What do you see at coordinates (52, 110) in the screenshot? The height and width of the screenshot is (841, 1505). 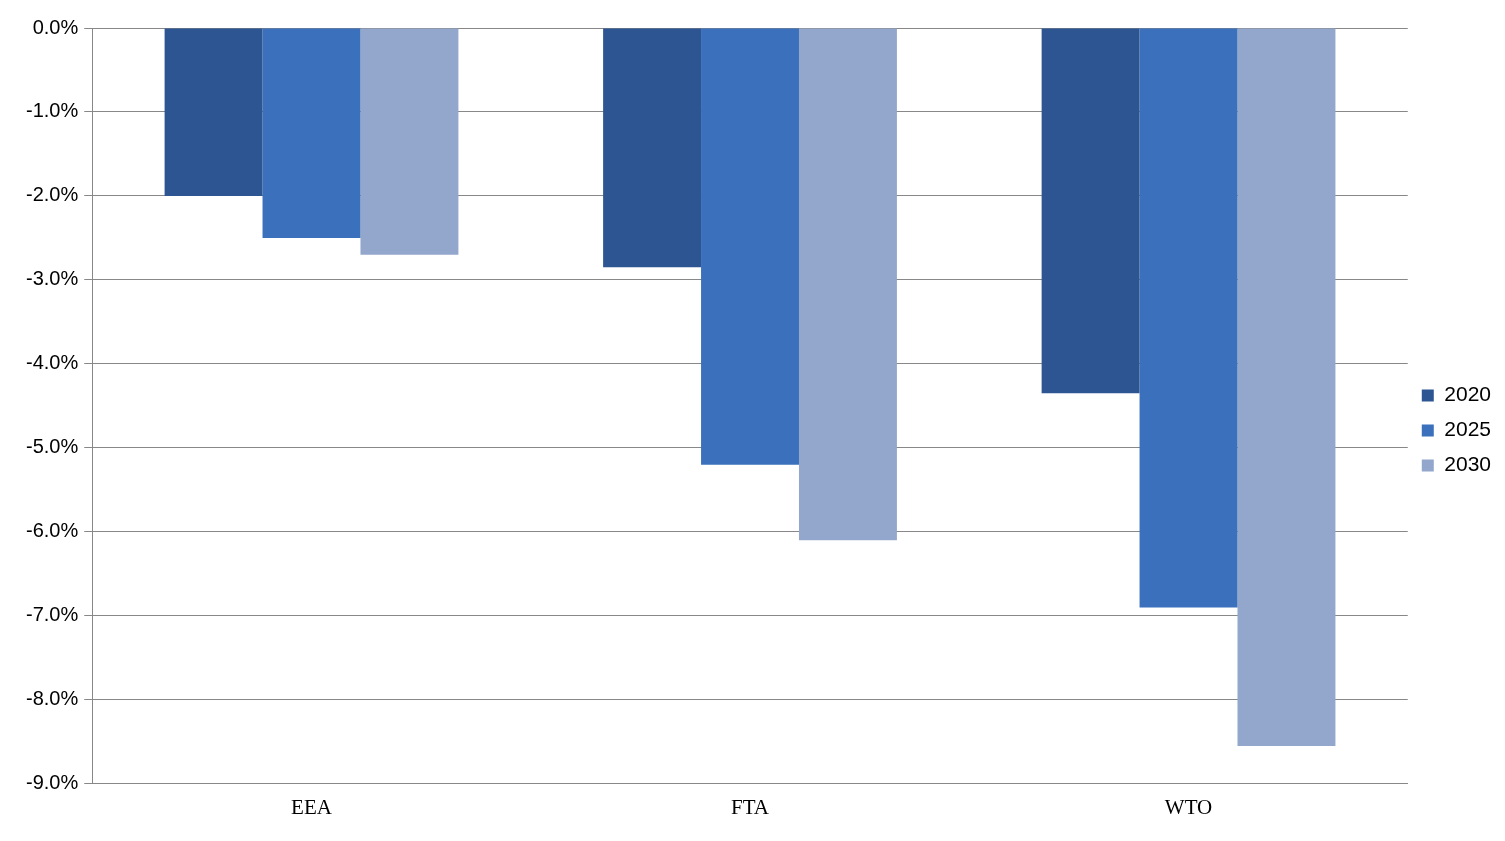 I see `y-tick-label: -1.0%` at bounding box center [52, 110].